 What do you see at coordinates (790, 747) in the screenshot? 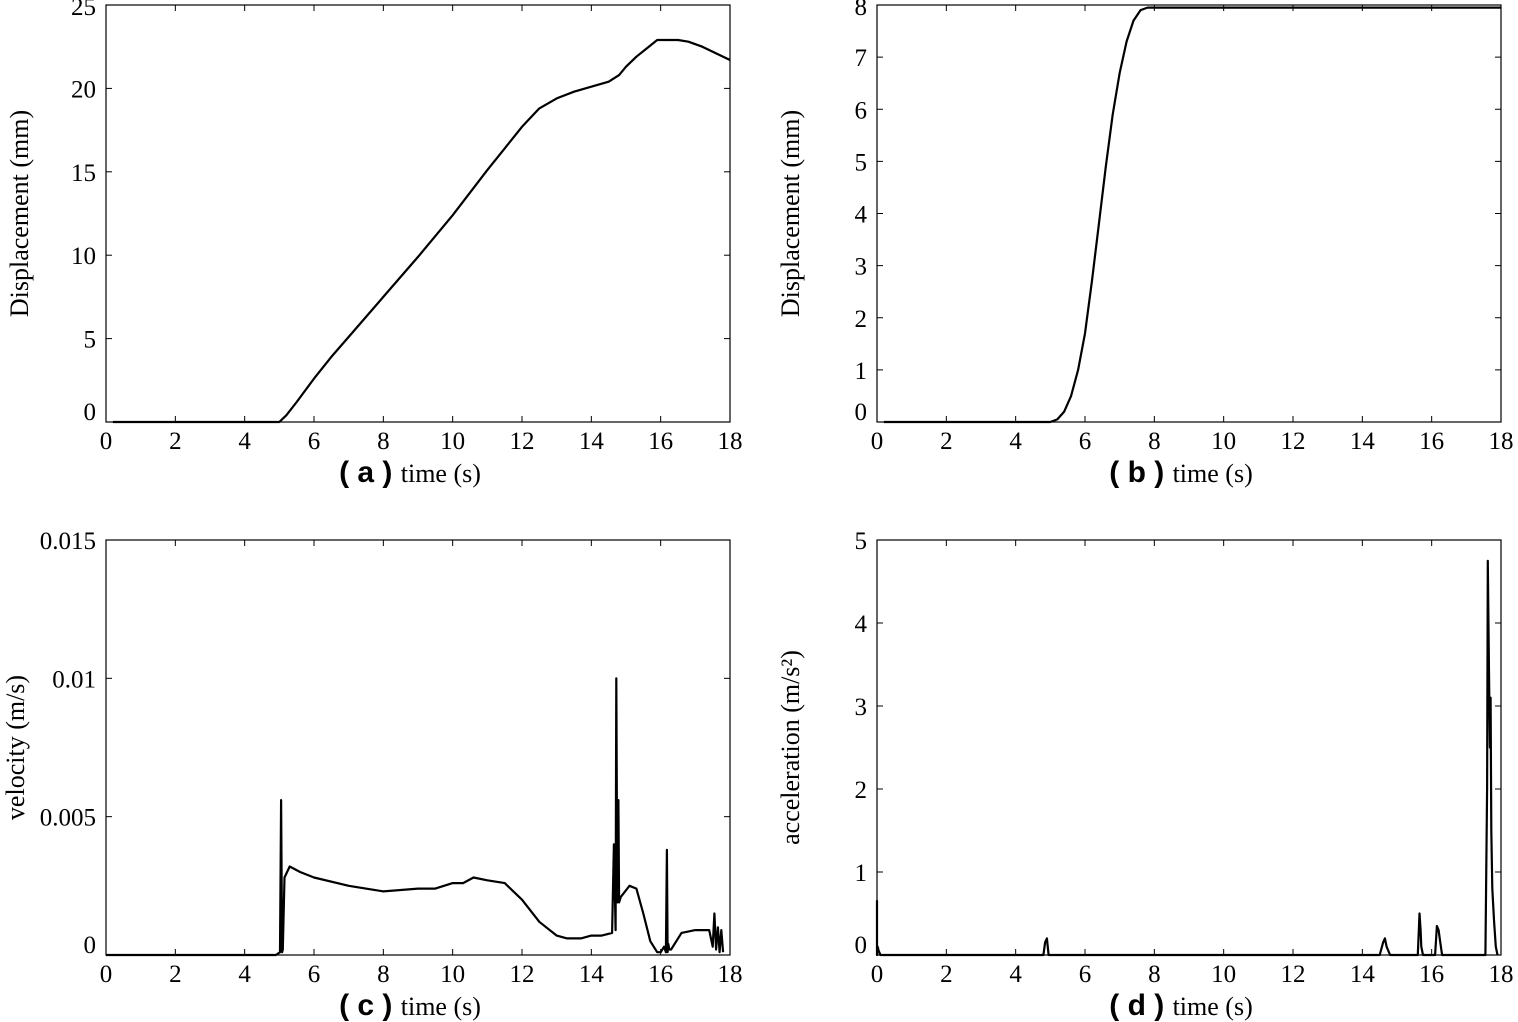
I see `y-axis-label: acceleration (m/s²)` at bounding box center [790, 747].